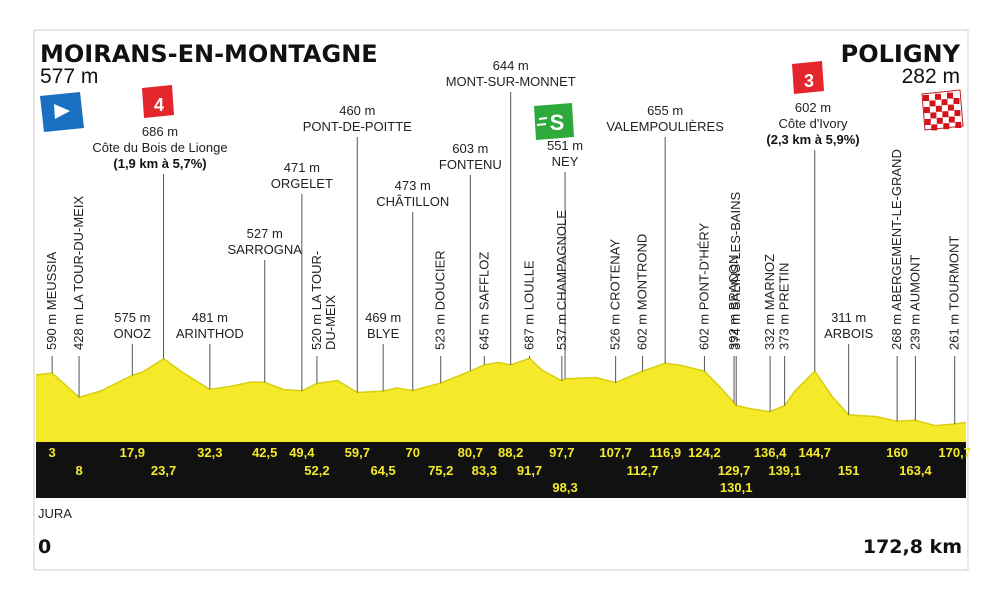 The image size is (1000, 605). Describe the element at coordinates (557, 122) in the screenshot. I see `sprint-symbol: S` at that location.